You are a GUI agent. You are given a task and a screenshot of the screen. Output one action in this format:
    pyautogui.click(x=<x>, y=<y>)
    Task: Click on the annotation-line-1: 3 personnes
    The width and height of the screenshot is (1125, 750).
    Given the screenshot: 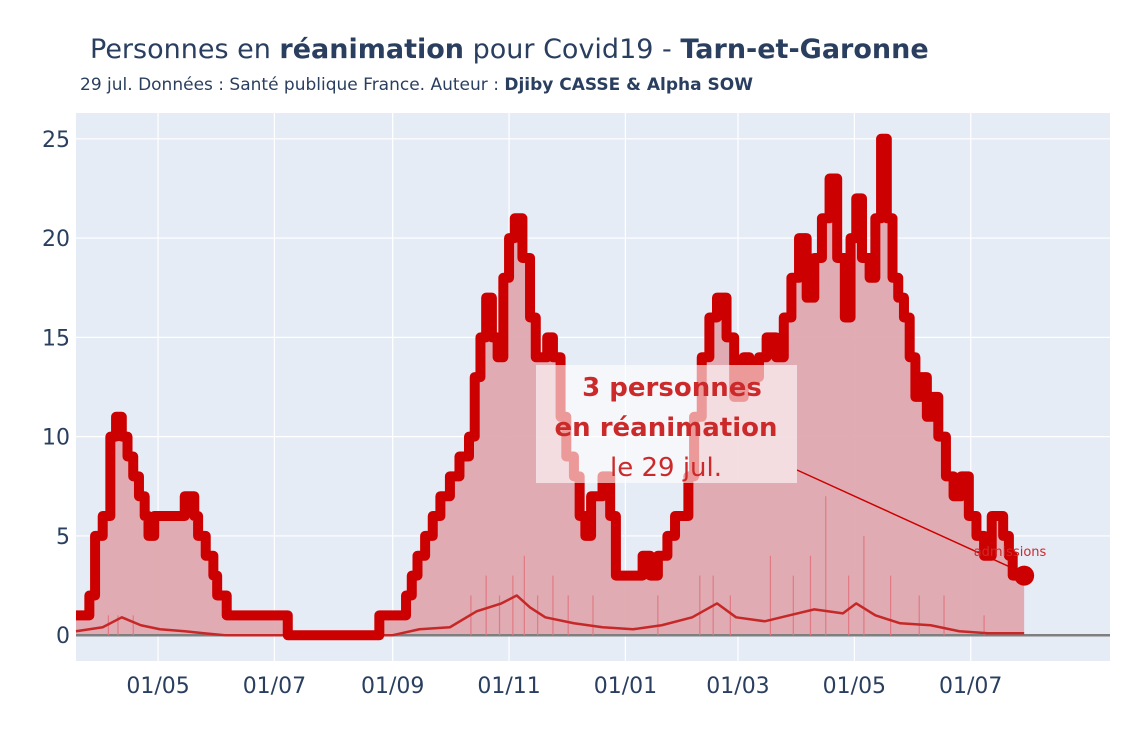 What is the action you would take?
    pyautogui.click(x=672, y=388)
    